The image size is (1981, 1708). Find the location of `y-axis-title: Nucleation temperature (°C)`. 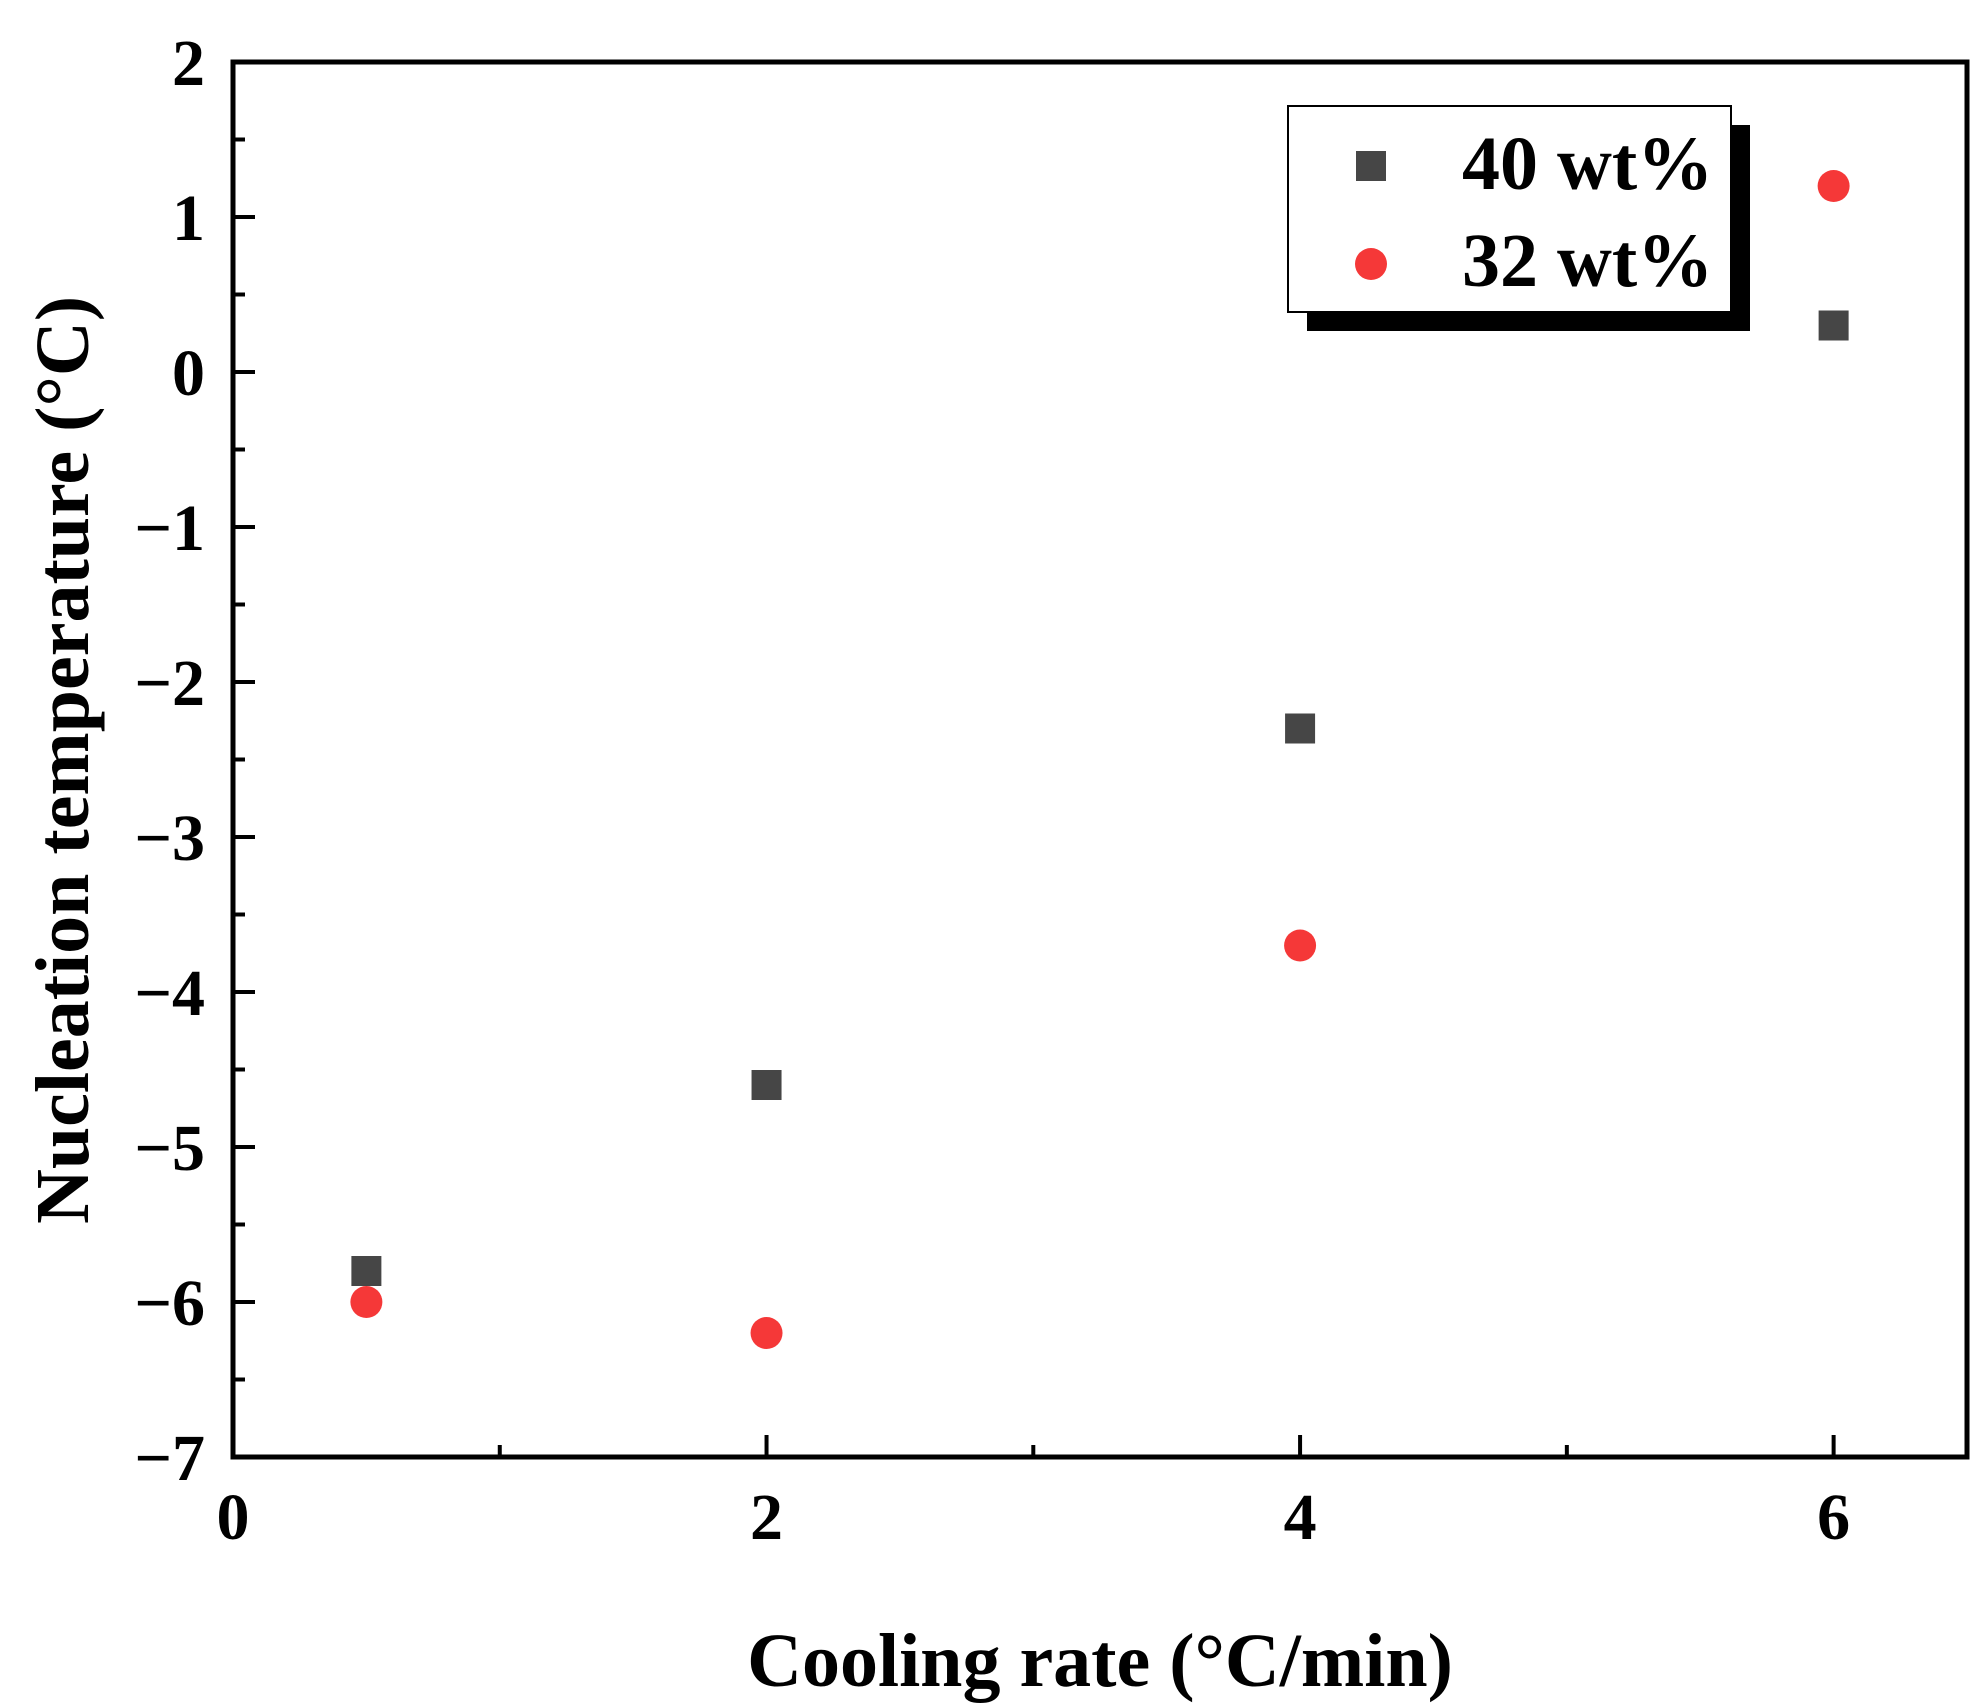

y-axis-title: Nucleation temperature (°C) is located at coordinates (63, 760).